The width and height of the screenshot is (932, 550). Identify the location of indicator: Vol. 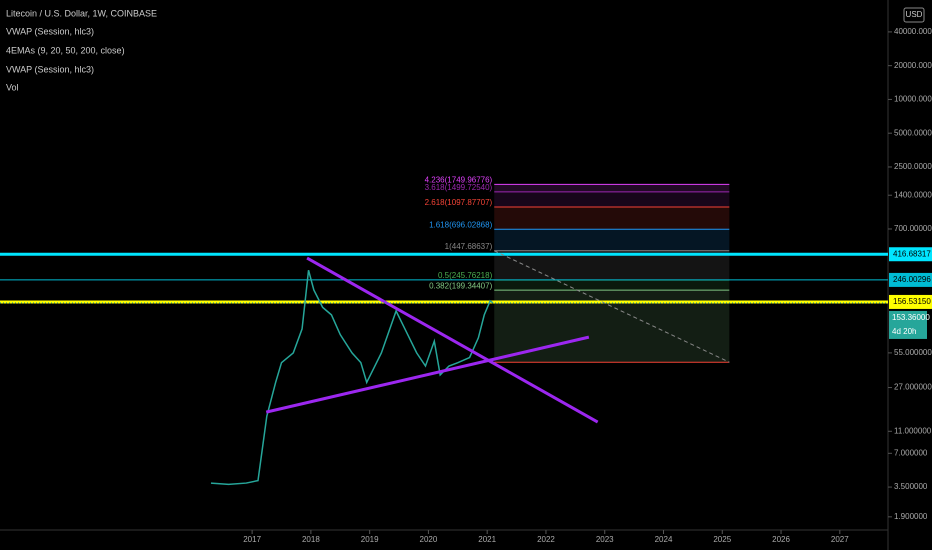
(12, 87).